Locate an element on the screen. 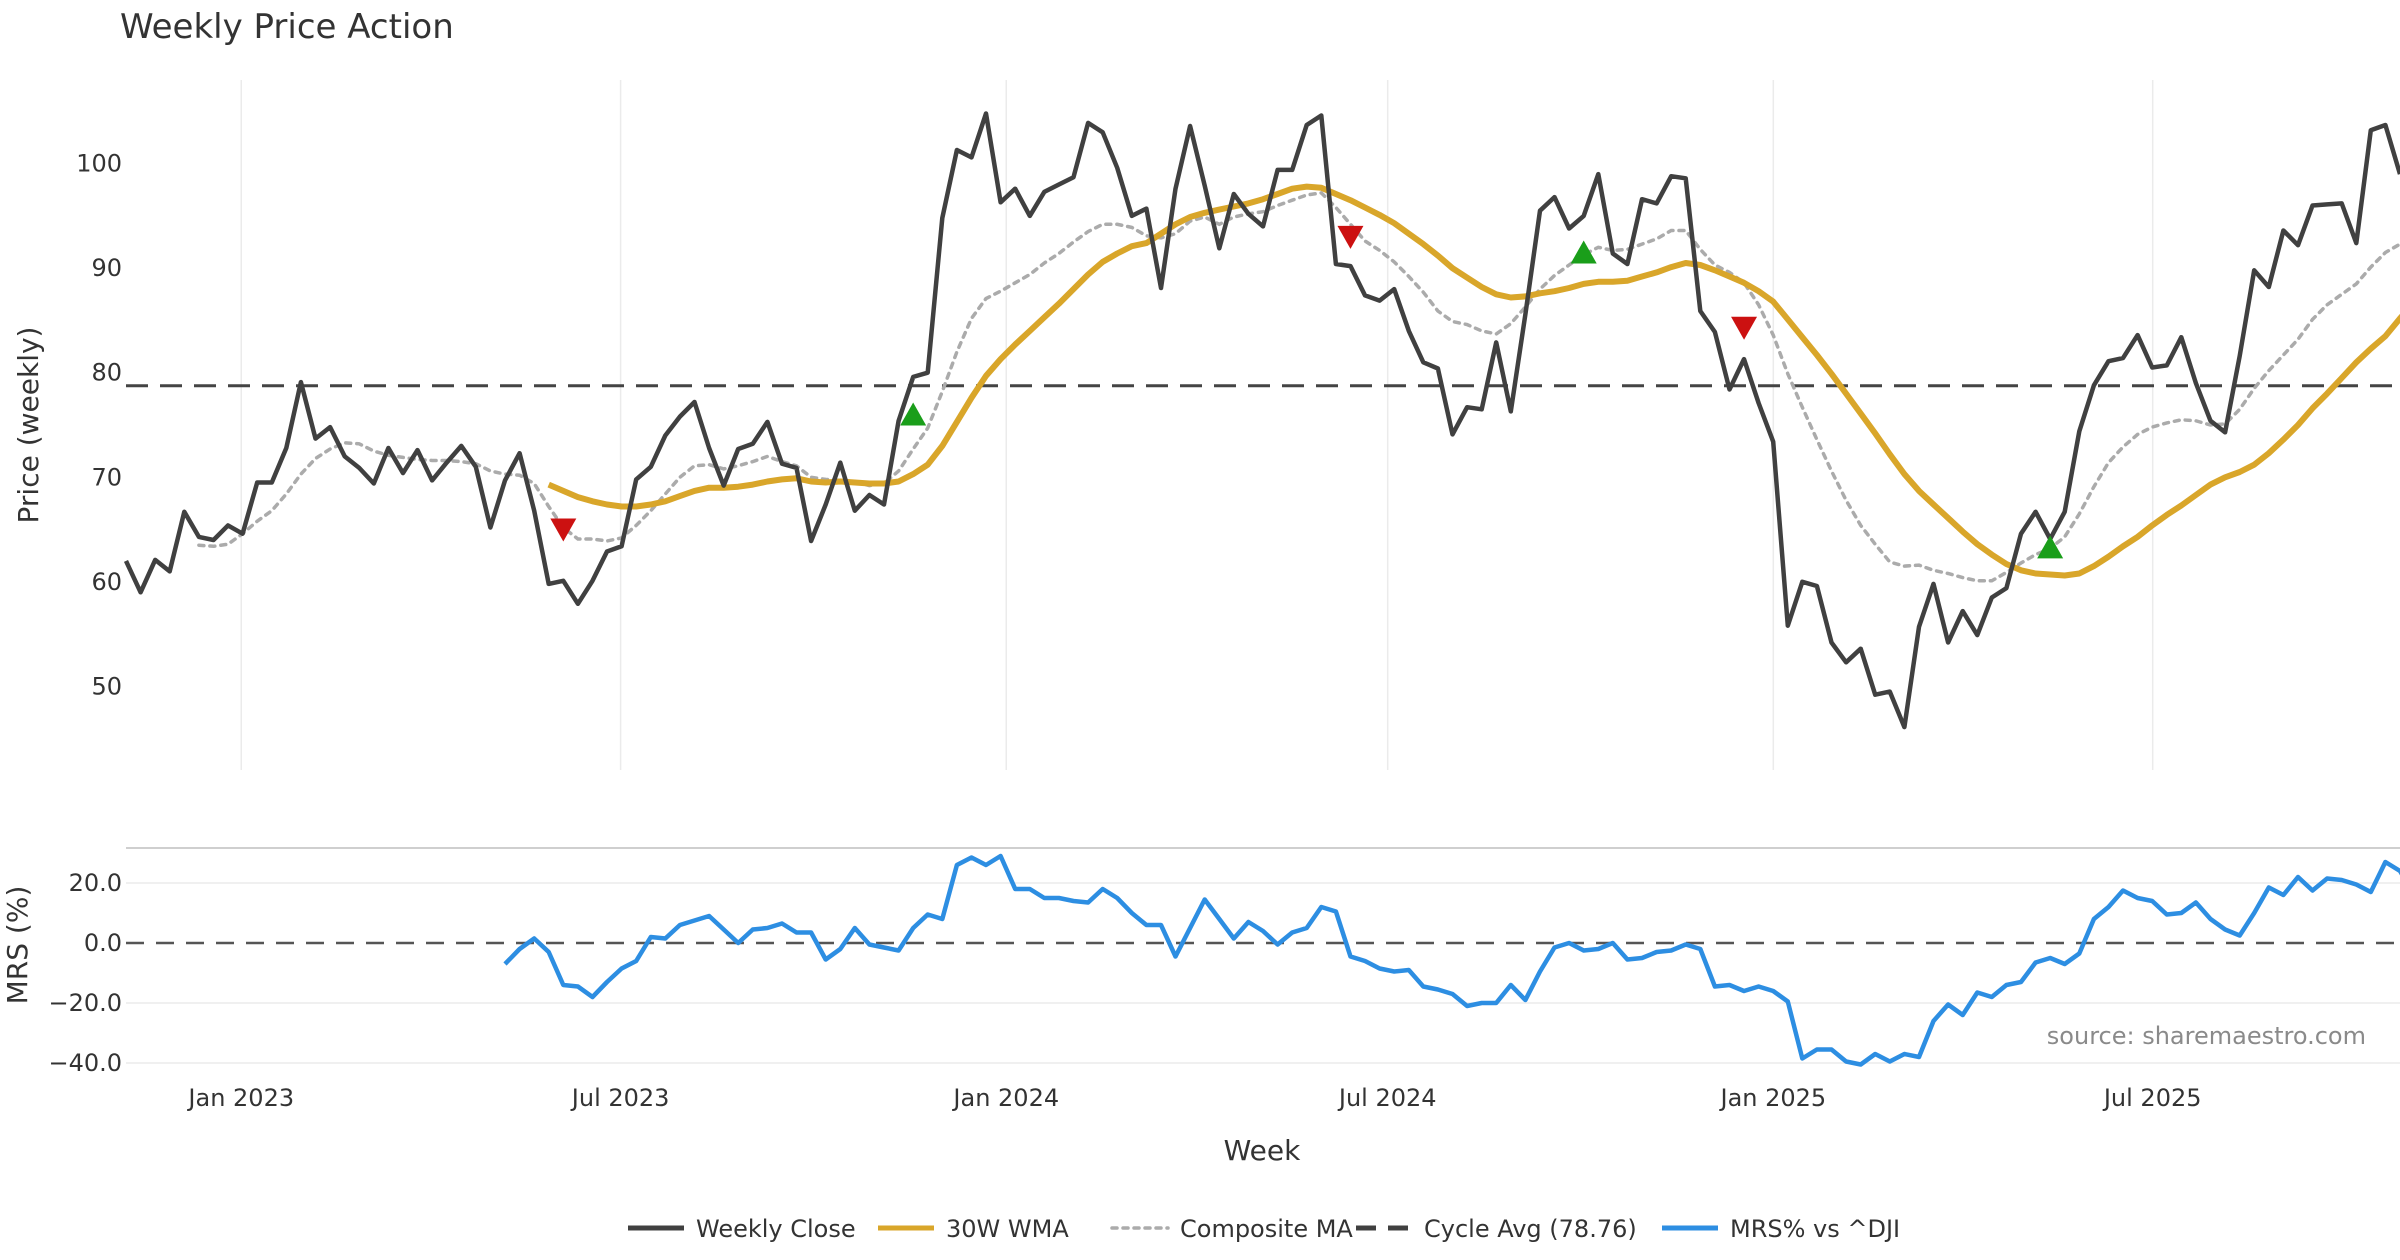  x-axis-label: Week is located at coordinates (1262, 1150).